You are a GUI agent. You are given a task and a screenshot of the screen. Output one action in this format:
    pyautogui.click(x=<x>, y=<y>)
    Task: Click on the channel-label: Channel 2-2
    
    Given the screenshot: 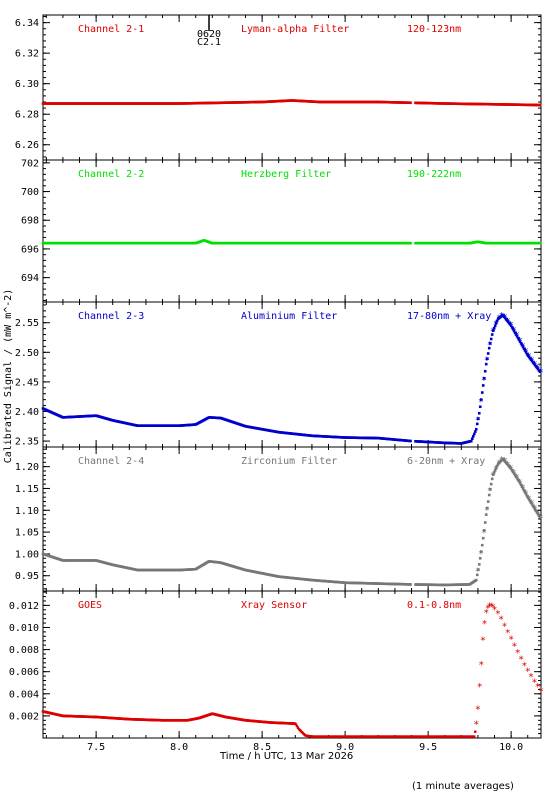 What is the action you would take?
    pyautogui.click(x=111, y=174)
    